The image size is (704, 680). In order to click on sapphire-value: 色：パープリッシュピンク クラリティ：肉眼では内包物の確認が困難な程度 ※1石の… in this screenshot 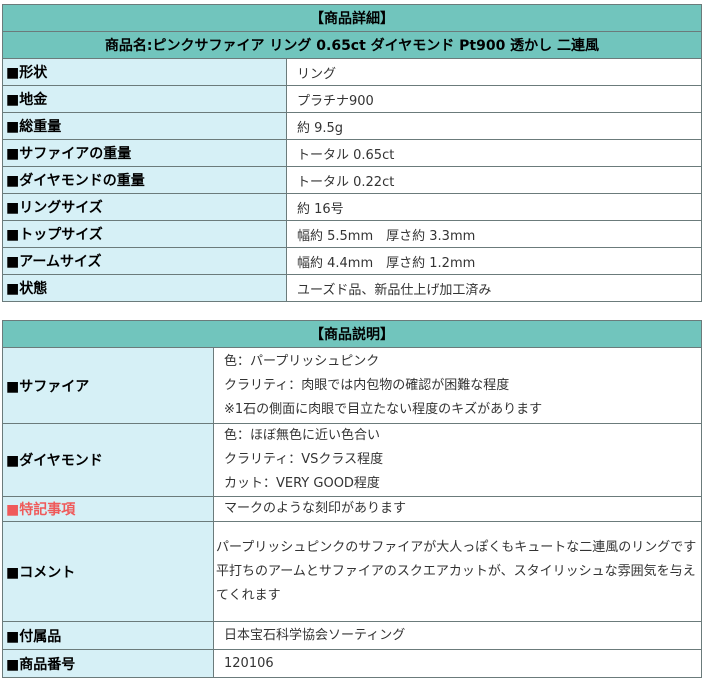, I will do `click(457, 385)`.